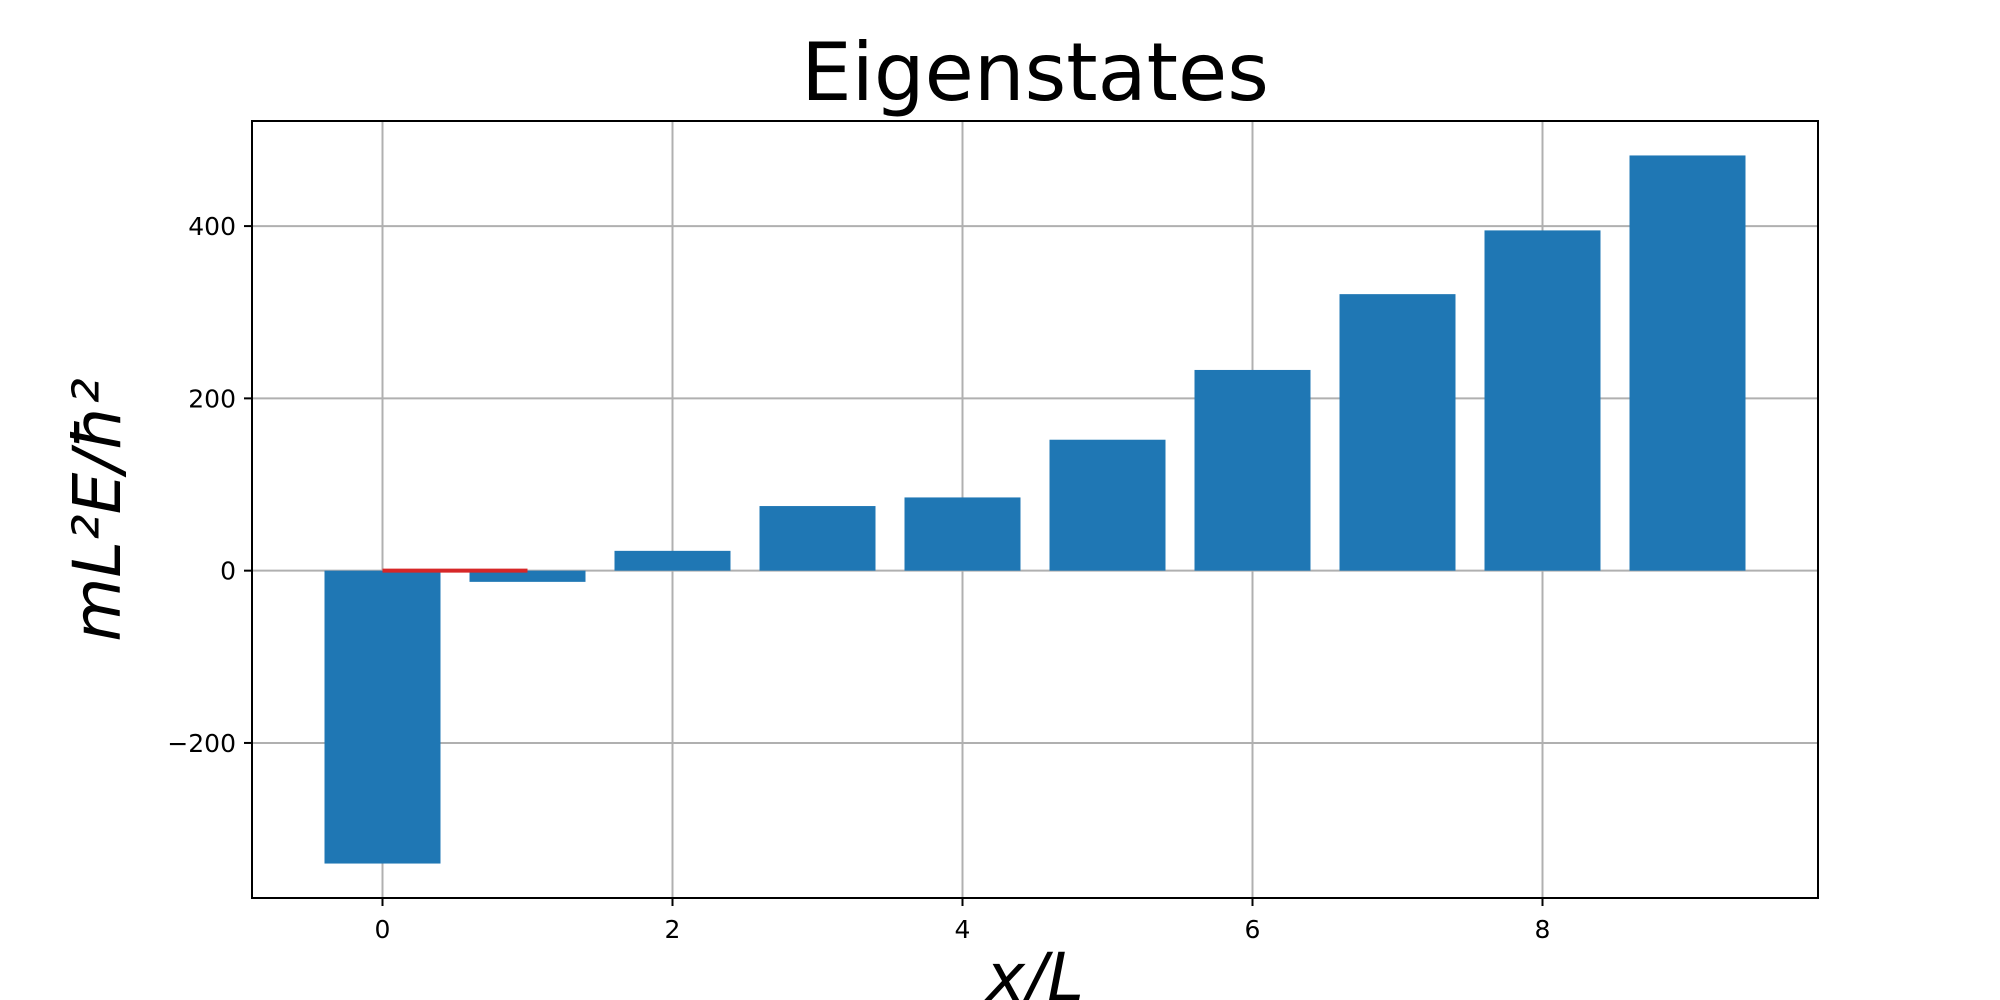 This screenshot has height=1000, width=2000. What do you see at coordinates (383, 929) in the screenshot?
I see `x-tick-label: 0` at bounding box center [383, 929].